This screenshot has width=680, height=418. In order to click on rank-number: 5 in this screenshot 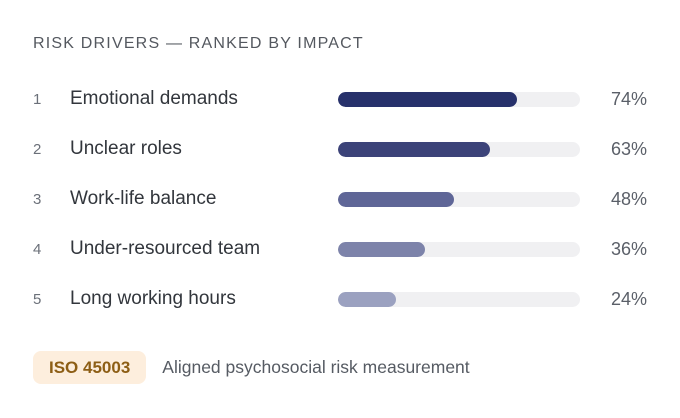, I will do `click(37, 299)`.